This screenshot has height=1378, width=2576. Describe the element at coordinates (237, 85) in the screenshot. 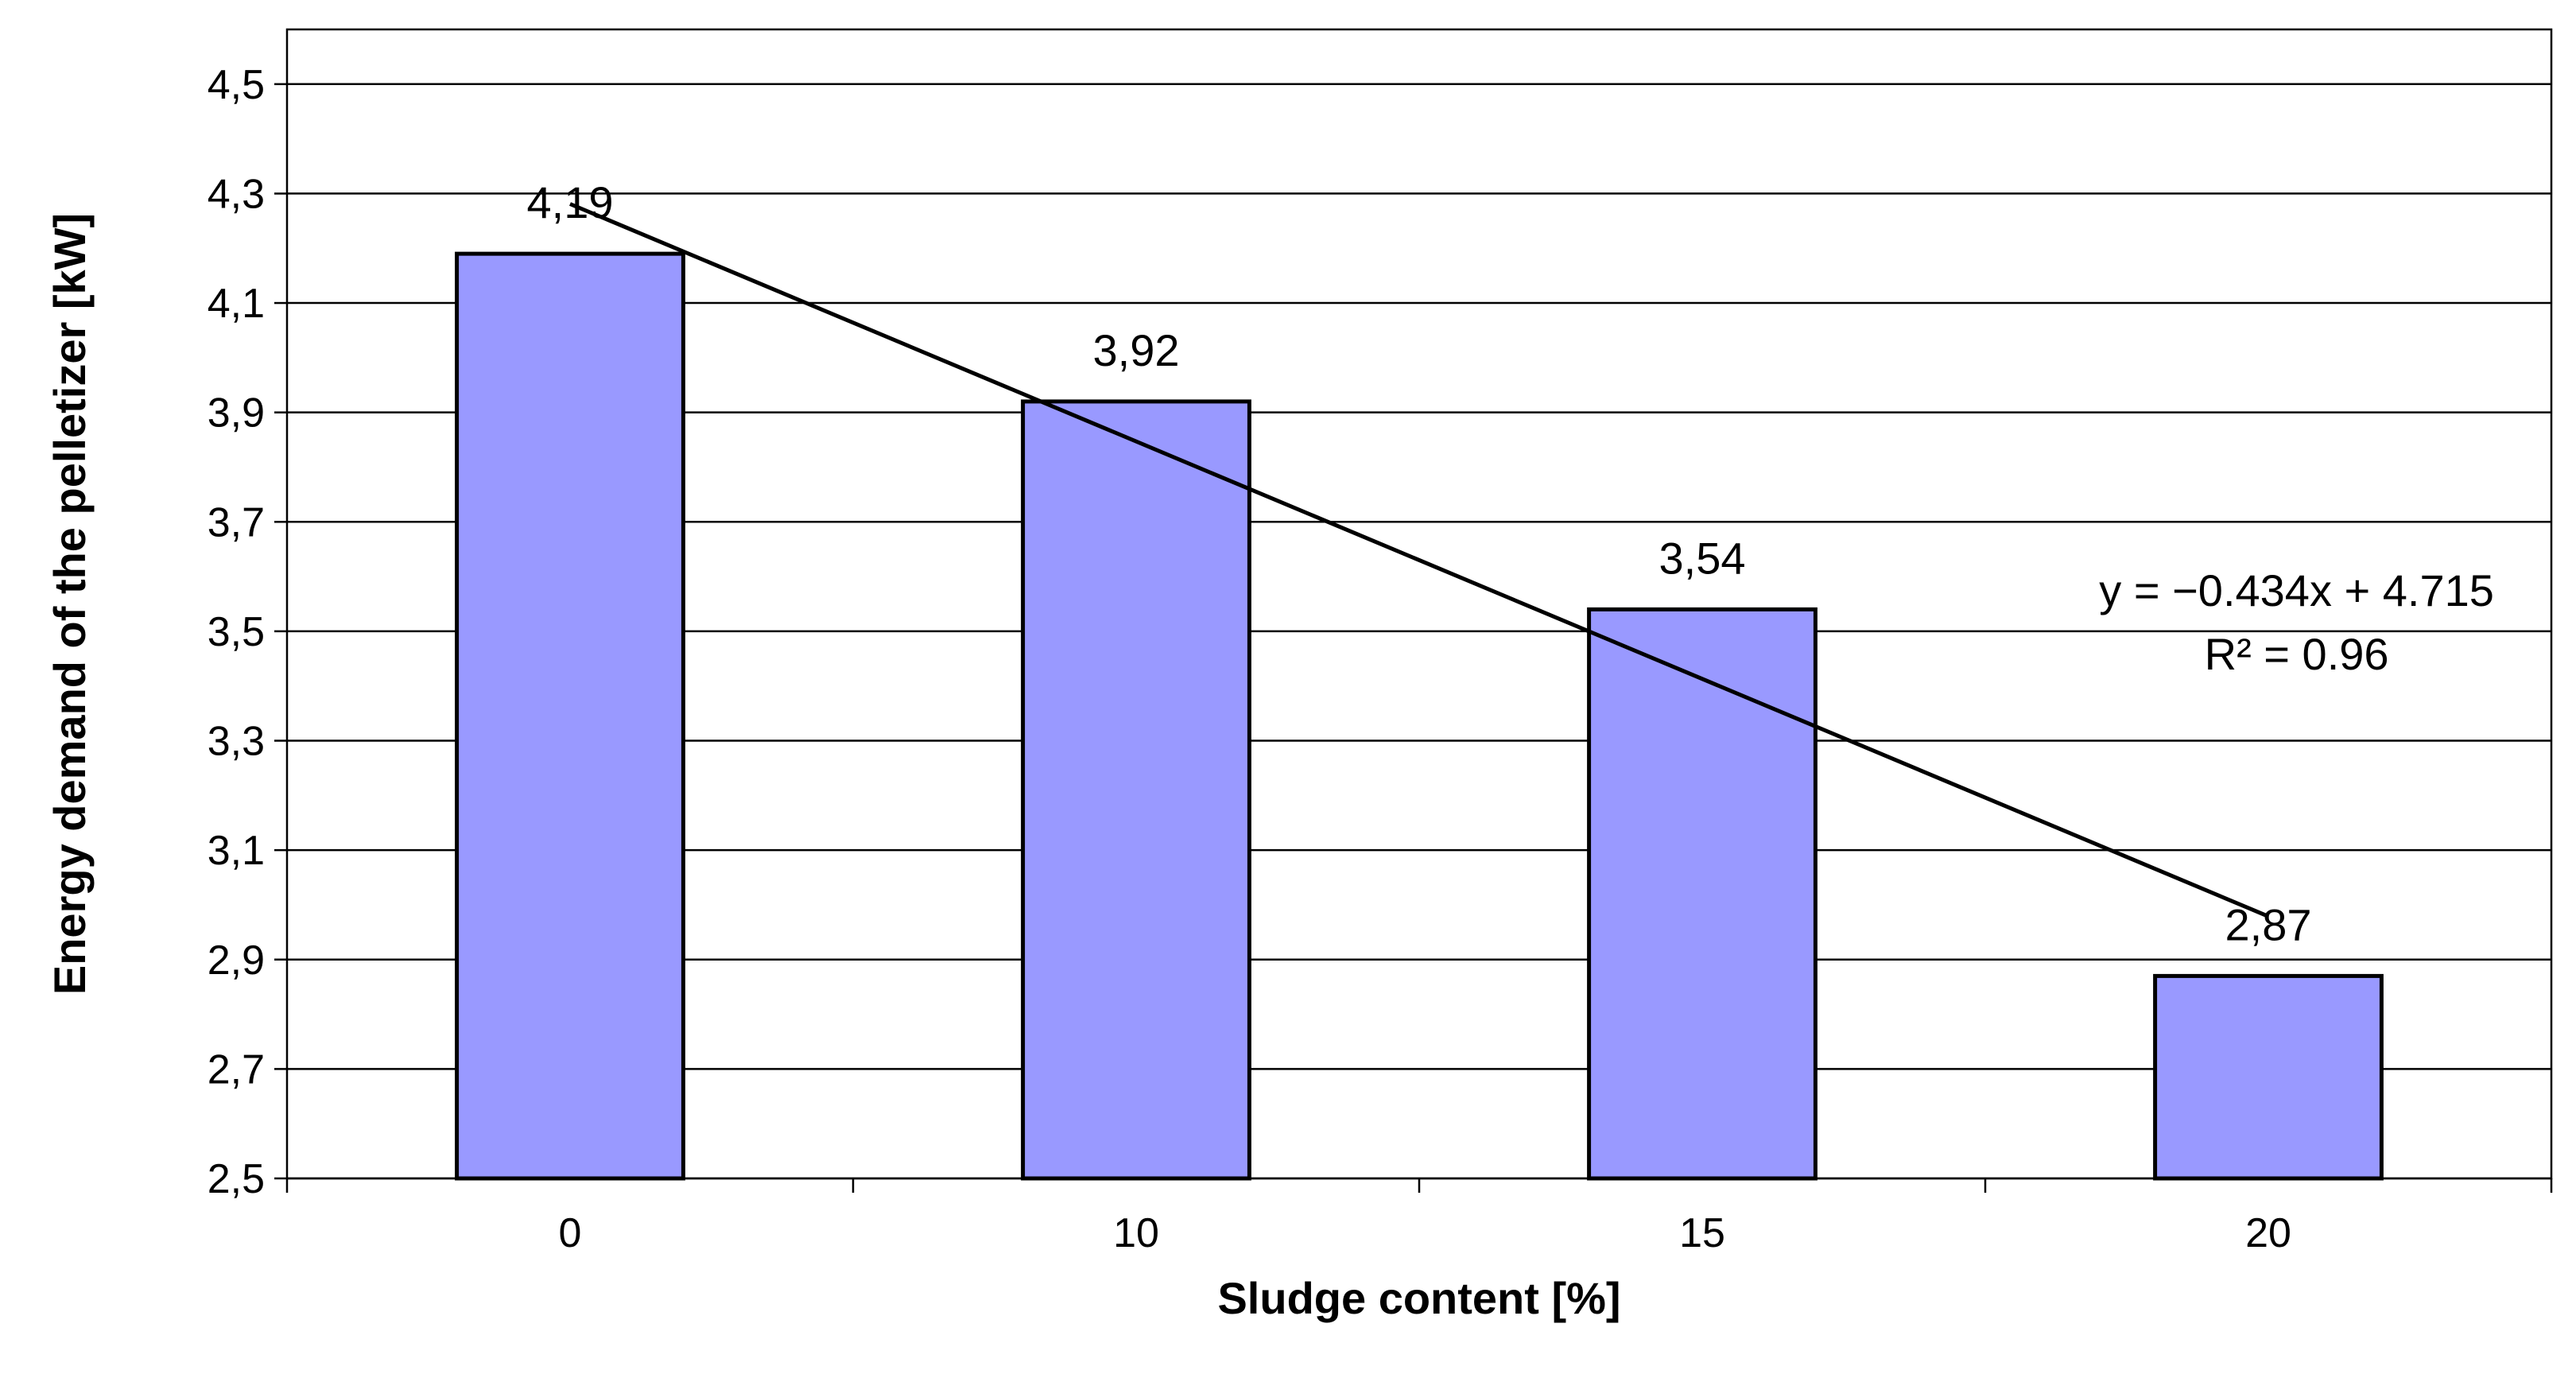

I see `y-tick-label: 4,5` at that location.